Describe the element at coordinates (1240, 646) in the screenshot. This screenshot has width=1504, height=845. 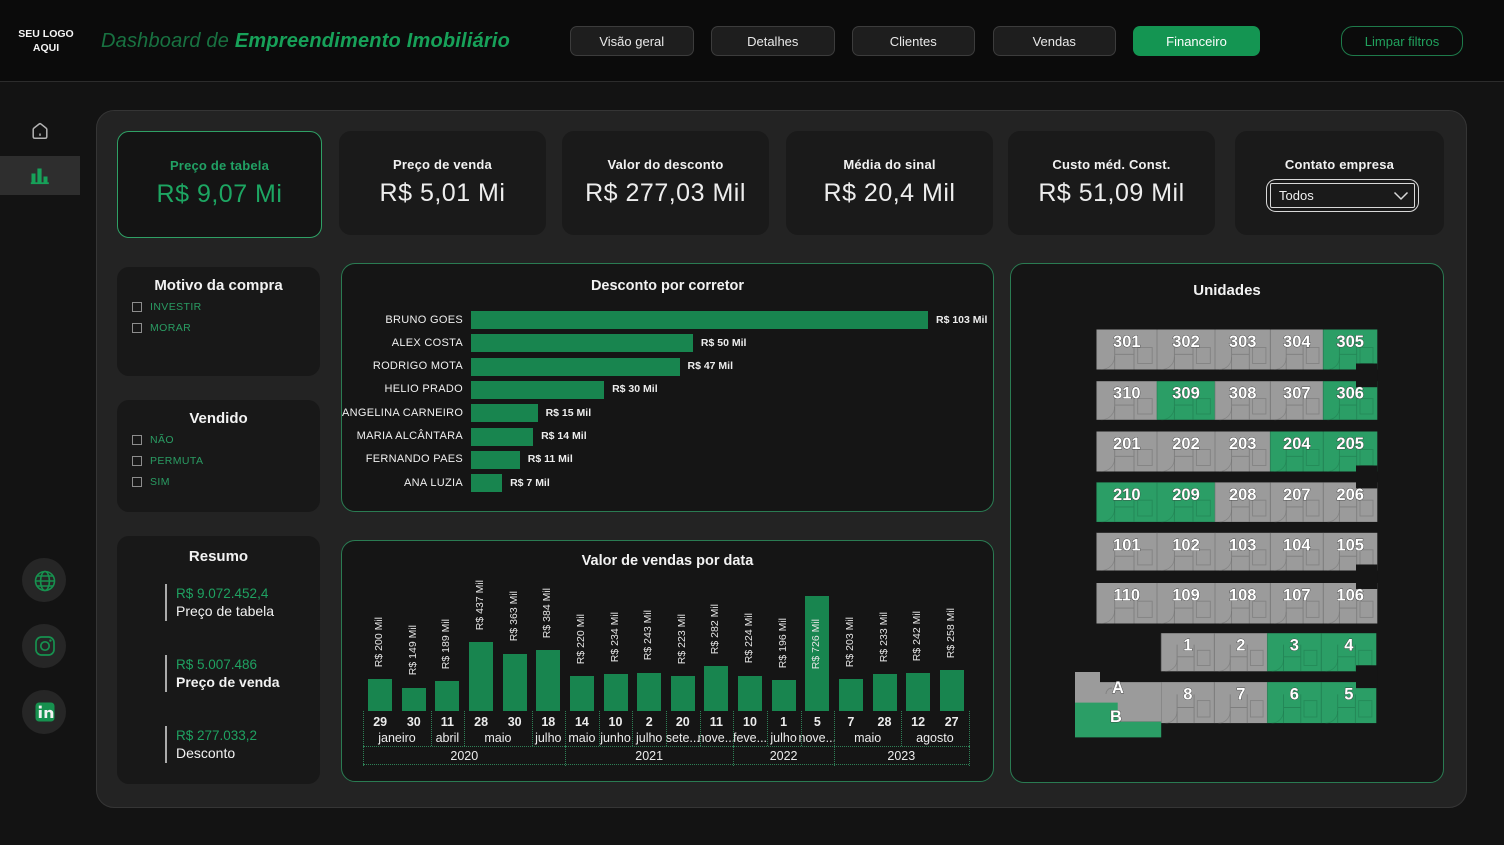
I see `svg-text: 2` at that location.